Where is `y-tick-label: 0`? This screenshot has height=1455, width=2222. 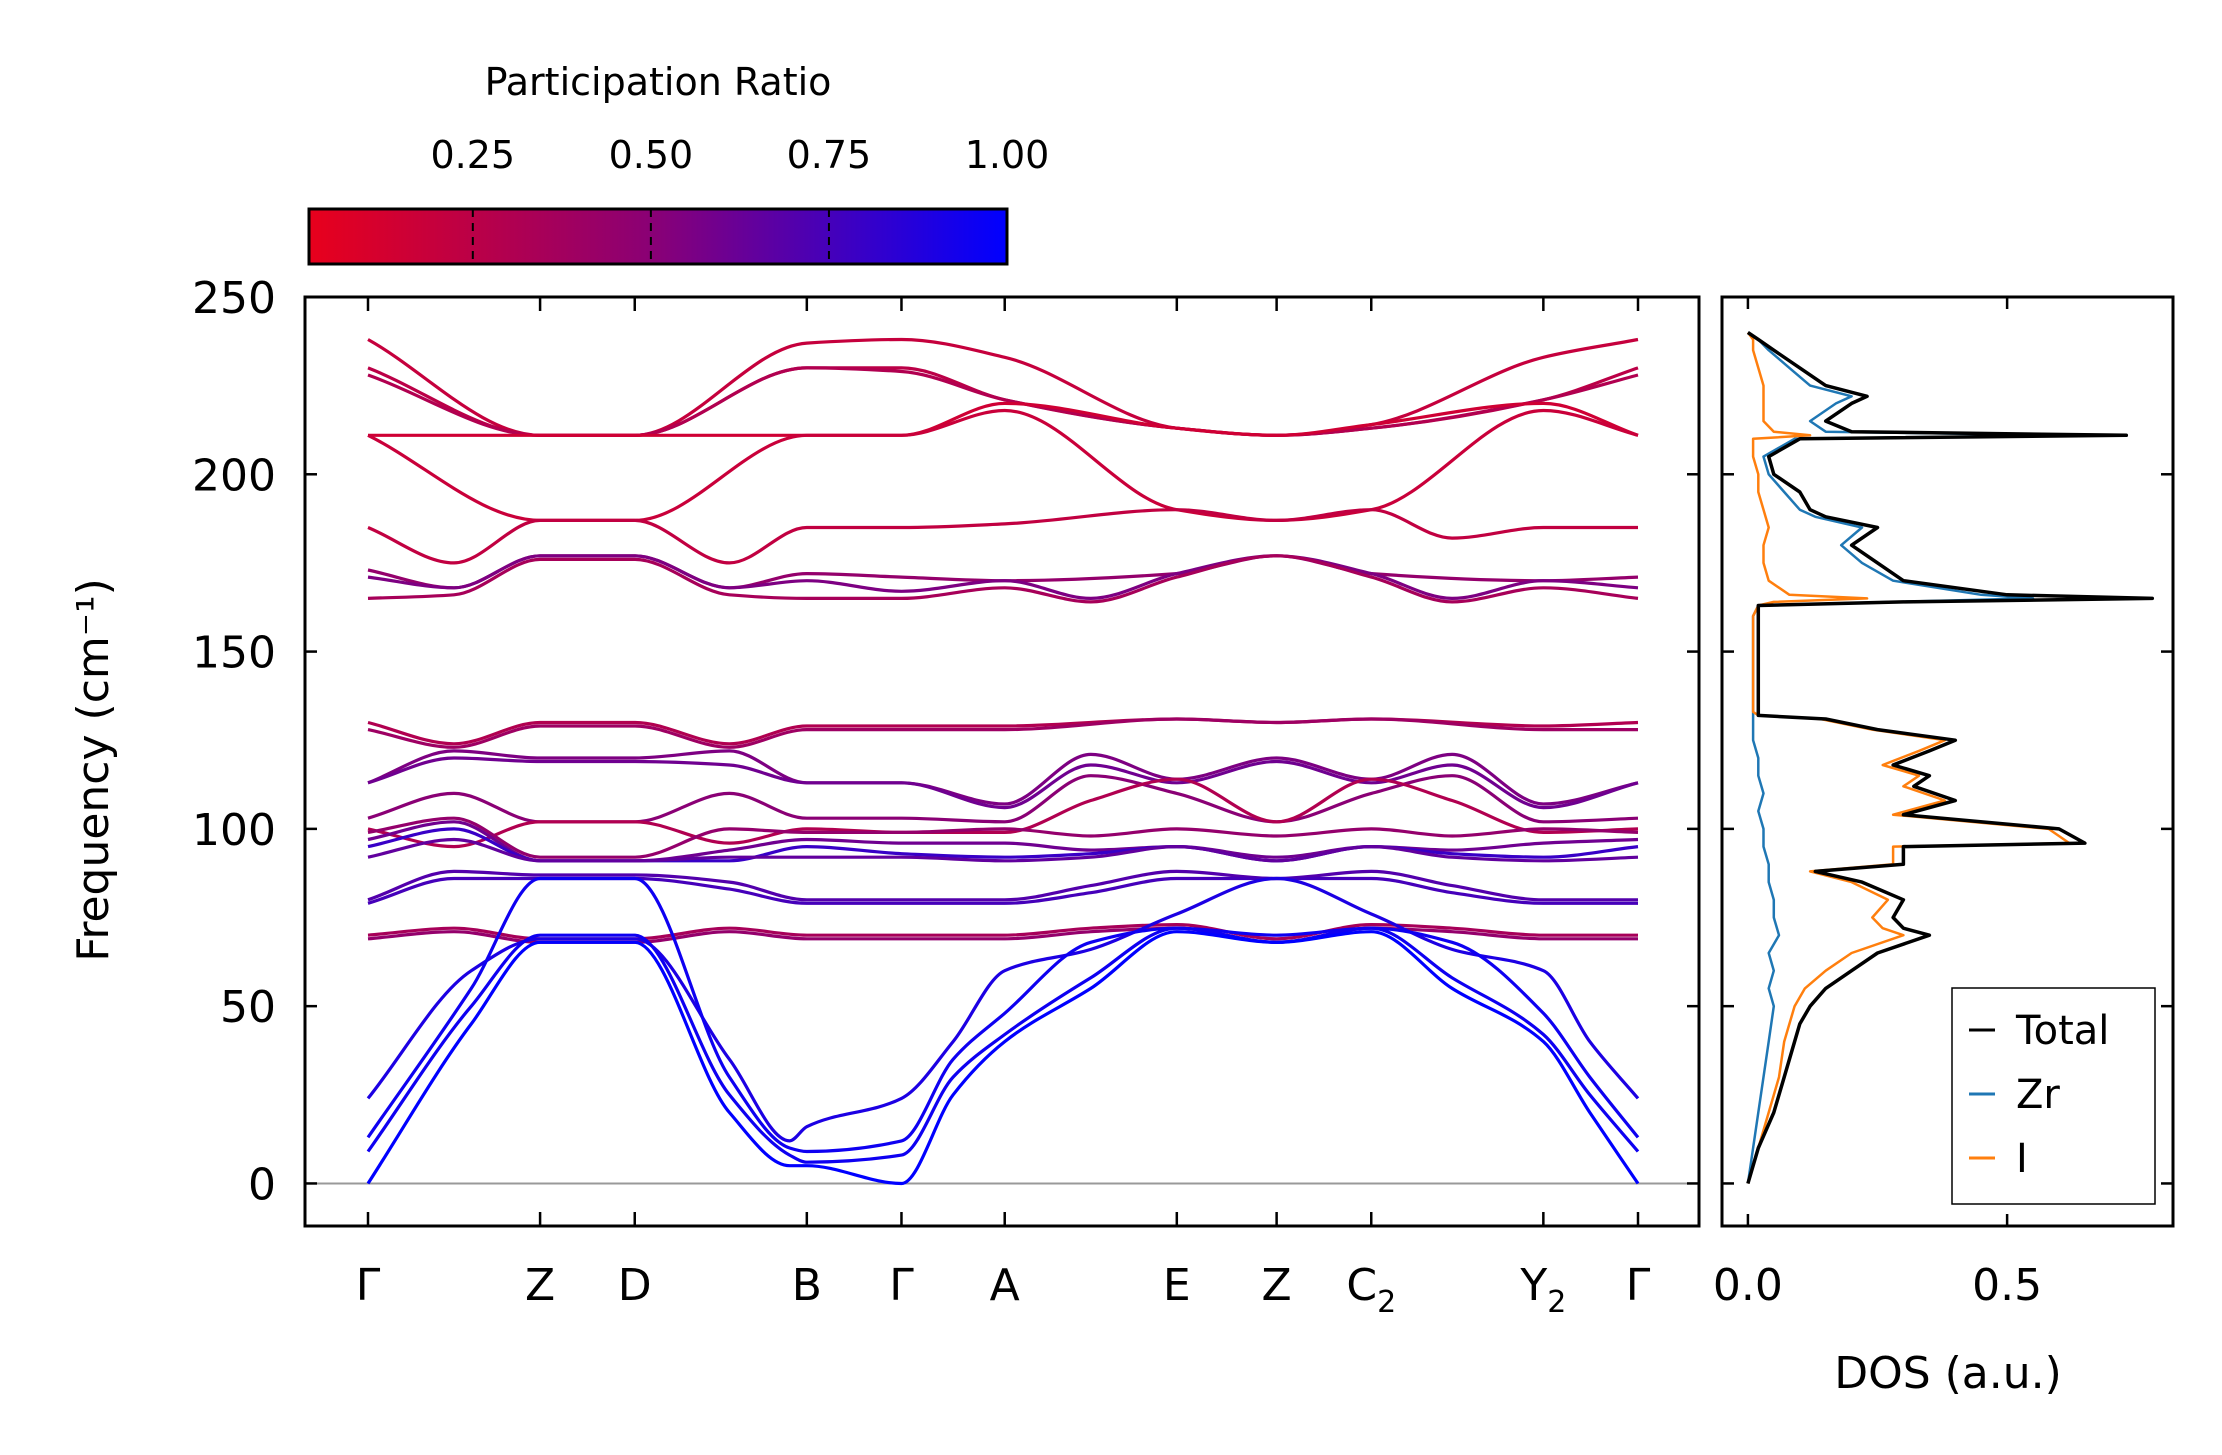
y-tick-label: 0 is located at coordinates (262, 1184).